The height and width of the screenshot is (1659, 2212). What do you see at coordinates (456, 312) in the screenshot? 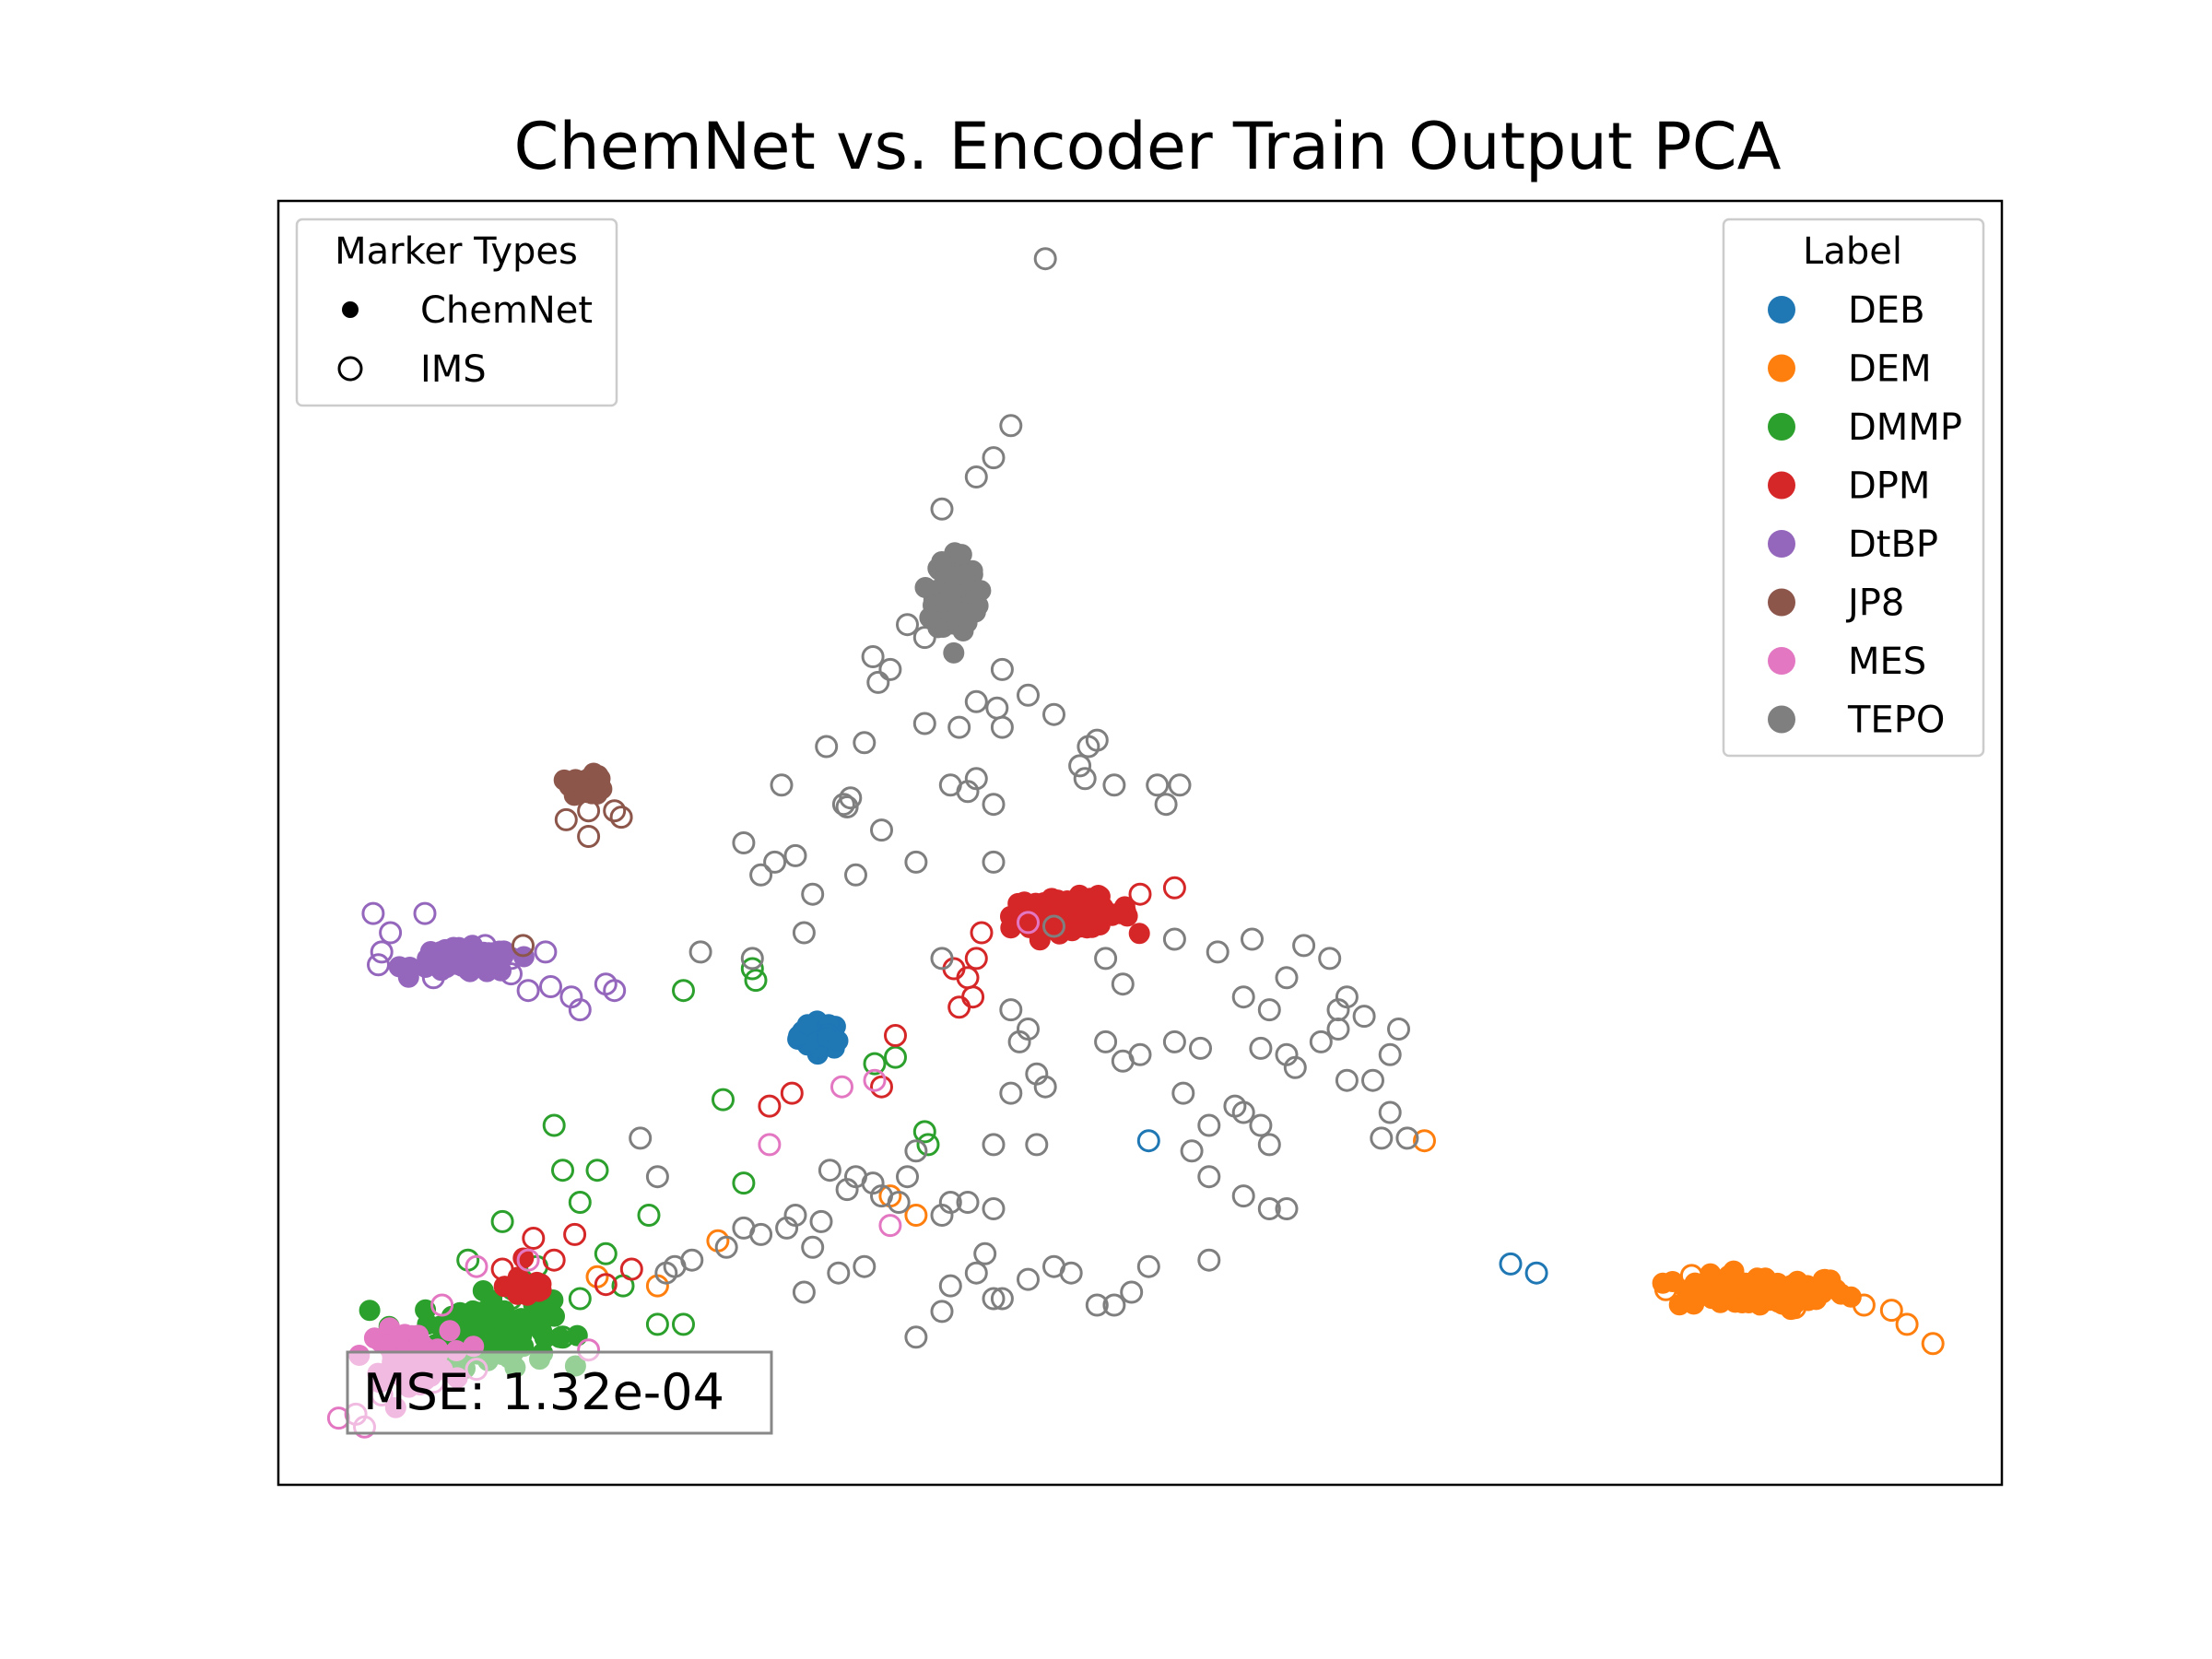
I see `marker-legend-box` at bounding box center [456, 312].